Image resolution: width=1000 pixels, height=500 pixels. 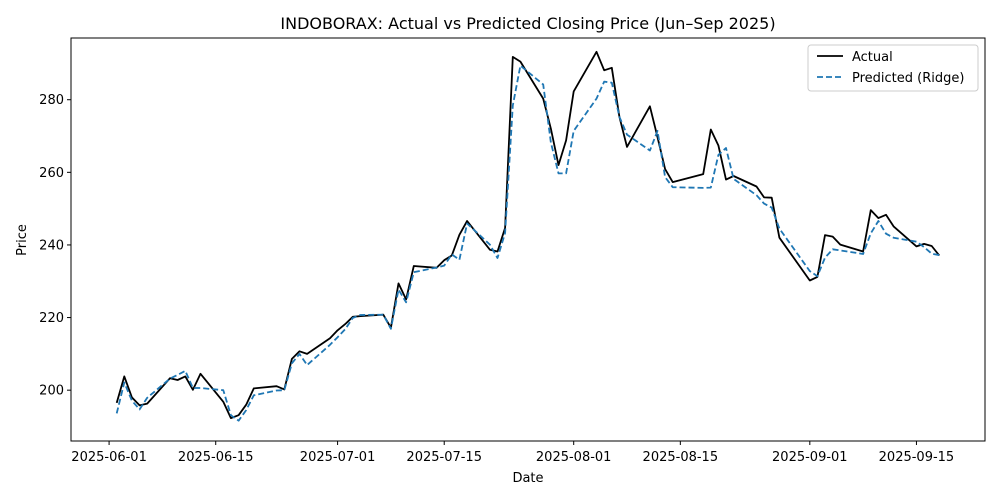 I want to click on y-tick-label: 220, so click(x=51, y=318).